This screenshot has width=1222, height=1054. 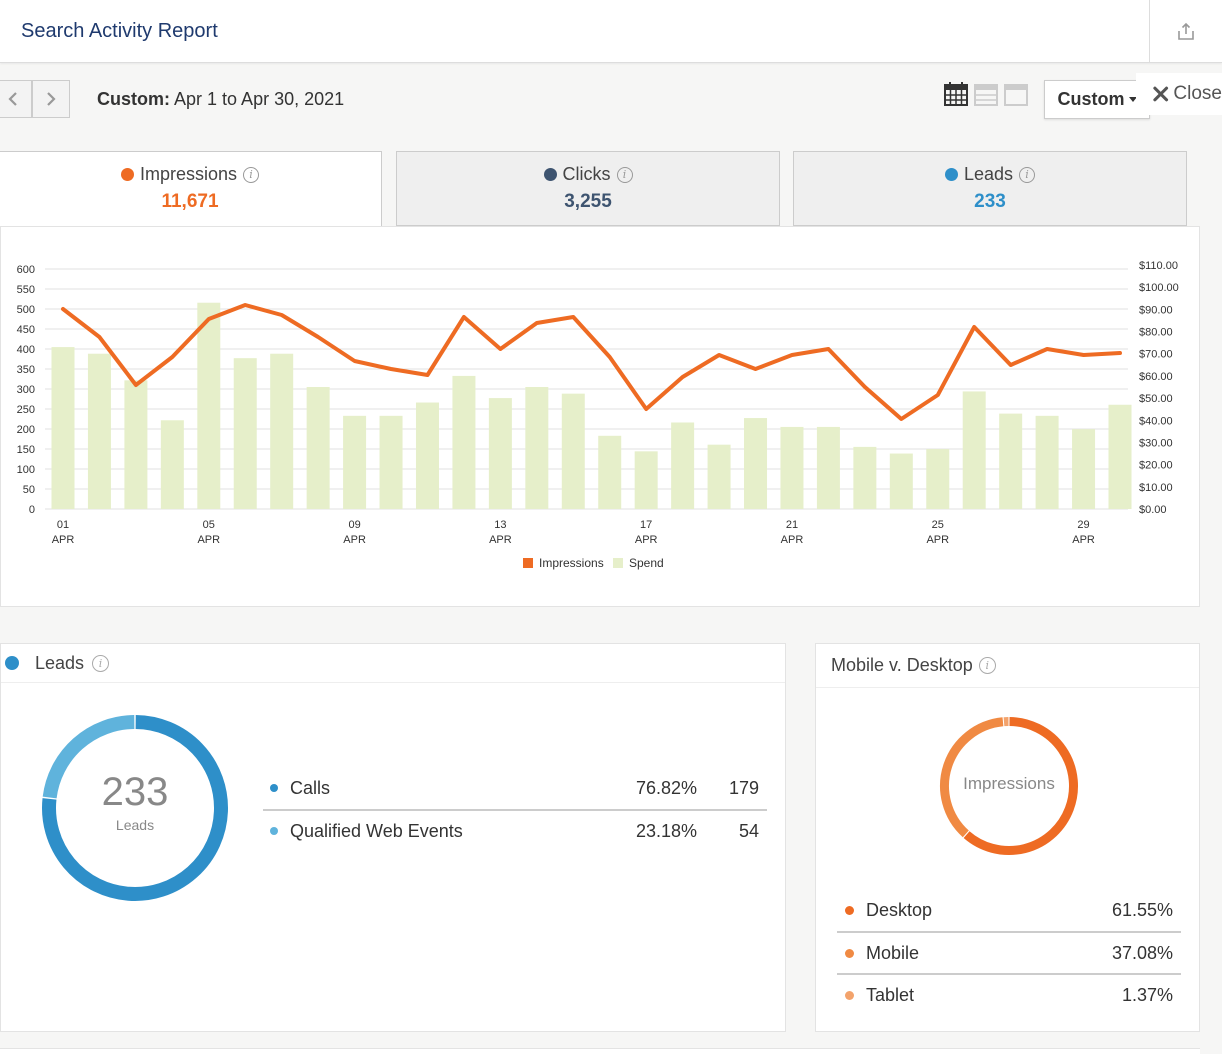 I want to click on x-tick-label: 01, so click(x=63, y=525).